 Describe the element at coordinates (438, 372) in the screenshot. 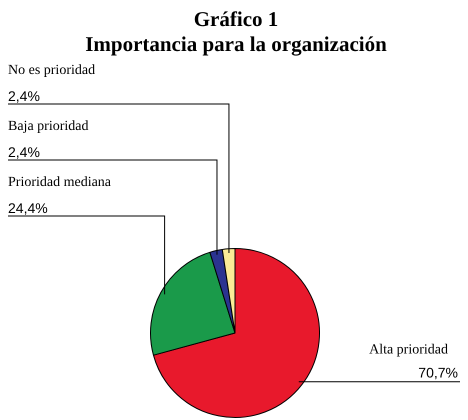

I see `data-label: 70,7%` at that location.